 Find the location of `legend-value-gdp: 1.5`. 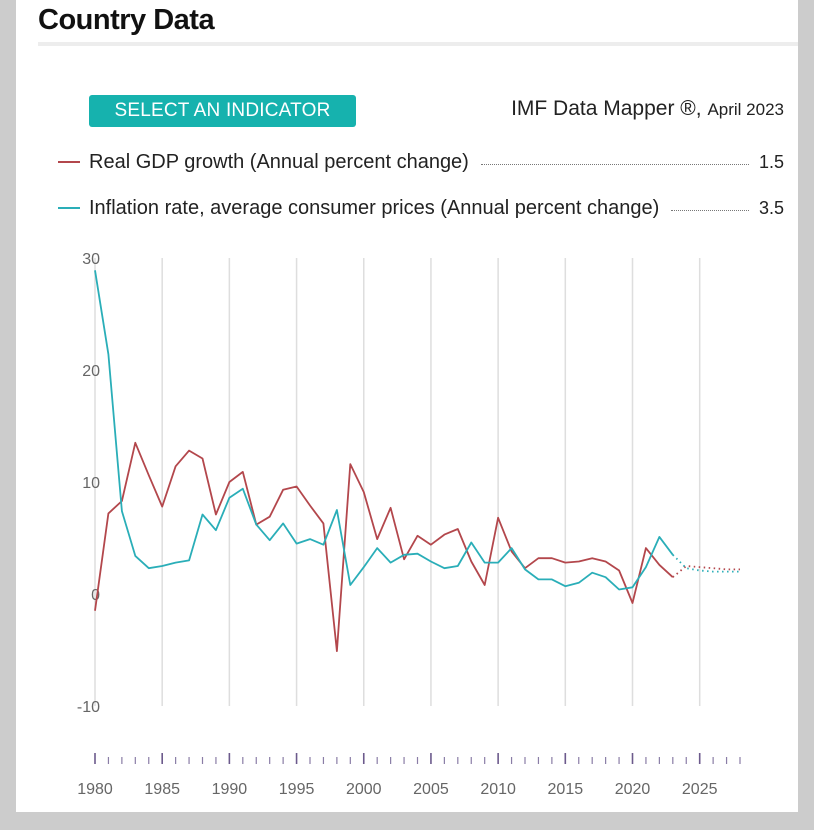

legend-value-gdp: 1.5 is located at coordinates (771, 161).